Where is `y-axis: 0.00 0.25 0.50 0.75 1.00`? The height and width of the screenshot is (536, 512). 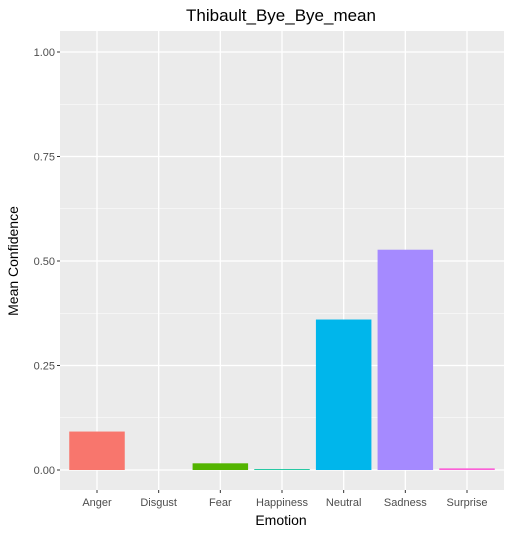 y-axis: 0.00 0.25 0.50 0.75 1.00 is located at coordinates (47, 262).